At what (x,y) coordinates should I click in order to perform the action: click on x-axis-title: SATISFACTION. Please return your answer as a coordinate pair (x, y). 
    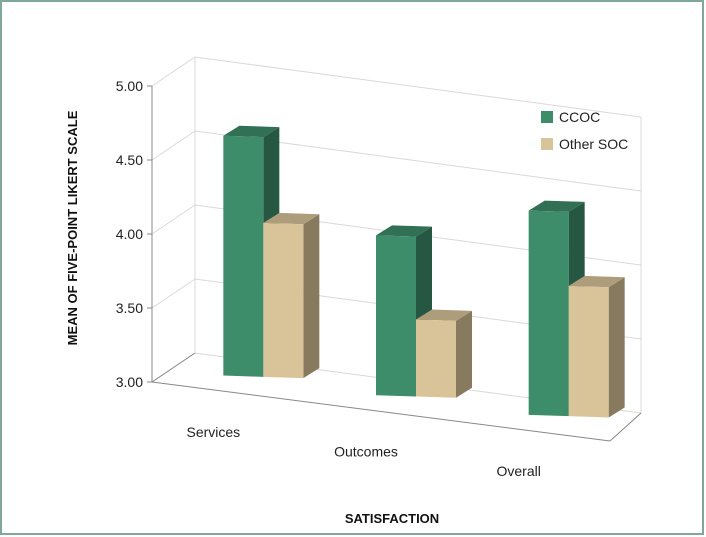
    Looking at the image, I should click on (392, 518).